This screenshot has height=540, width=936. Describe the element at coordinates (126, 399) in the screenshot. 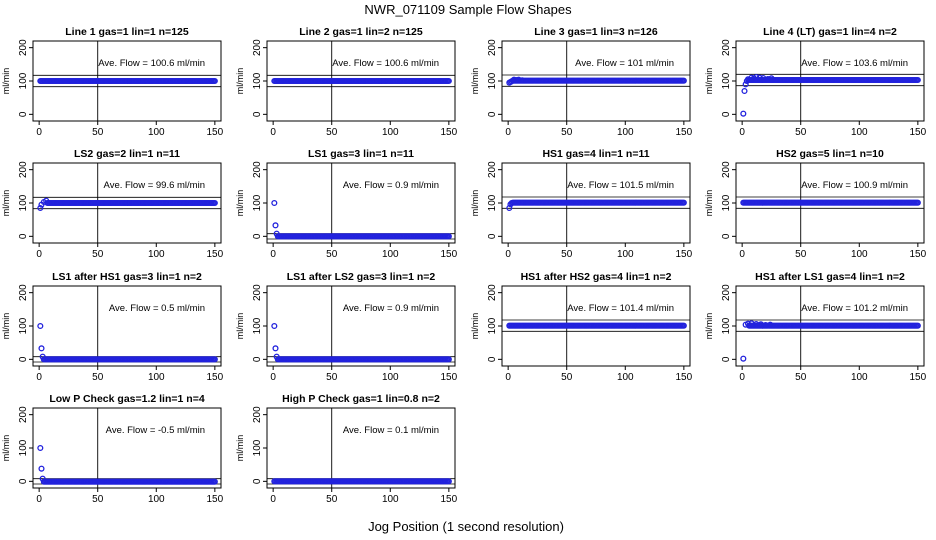

I see `panel-title: Low P Check gas=1.2 lin=1 n=4` at that location.